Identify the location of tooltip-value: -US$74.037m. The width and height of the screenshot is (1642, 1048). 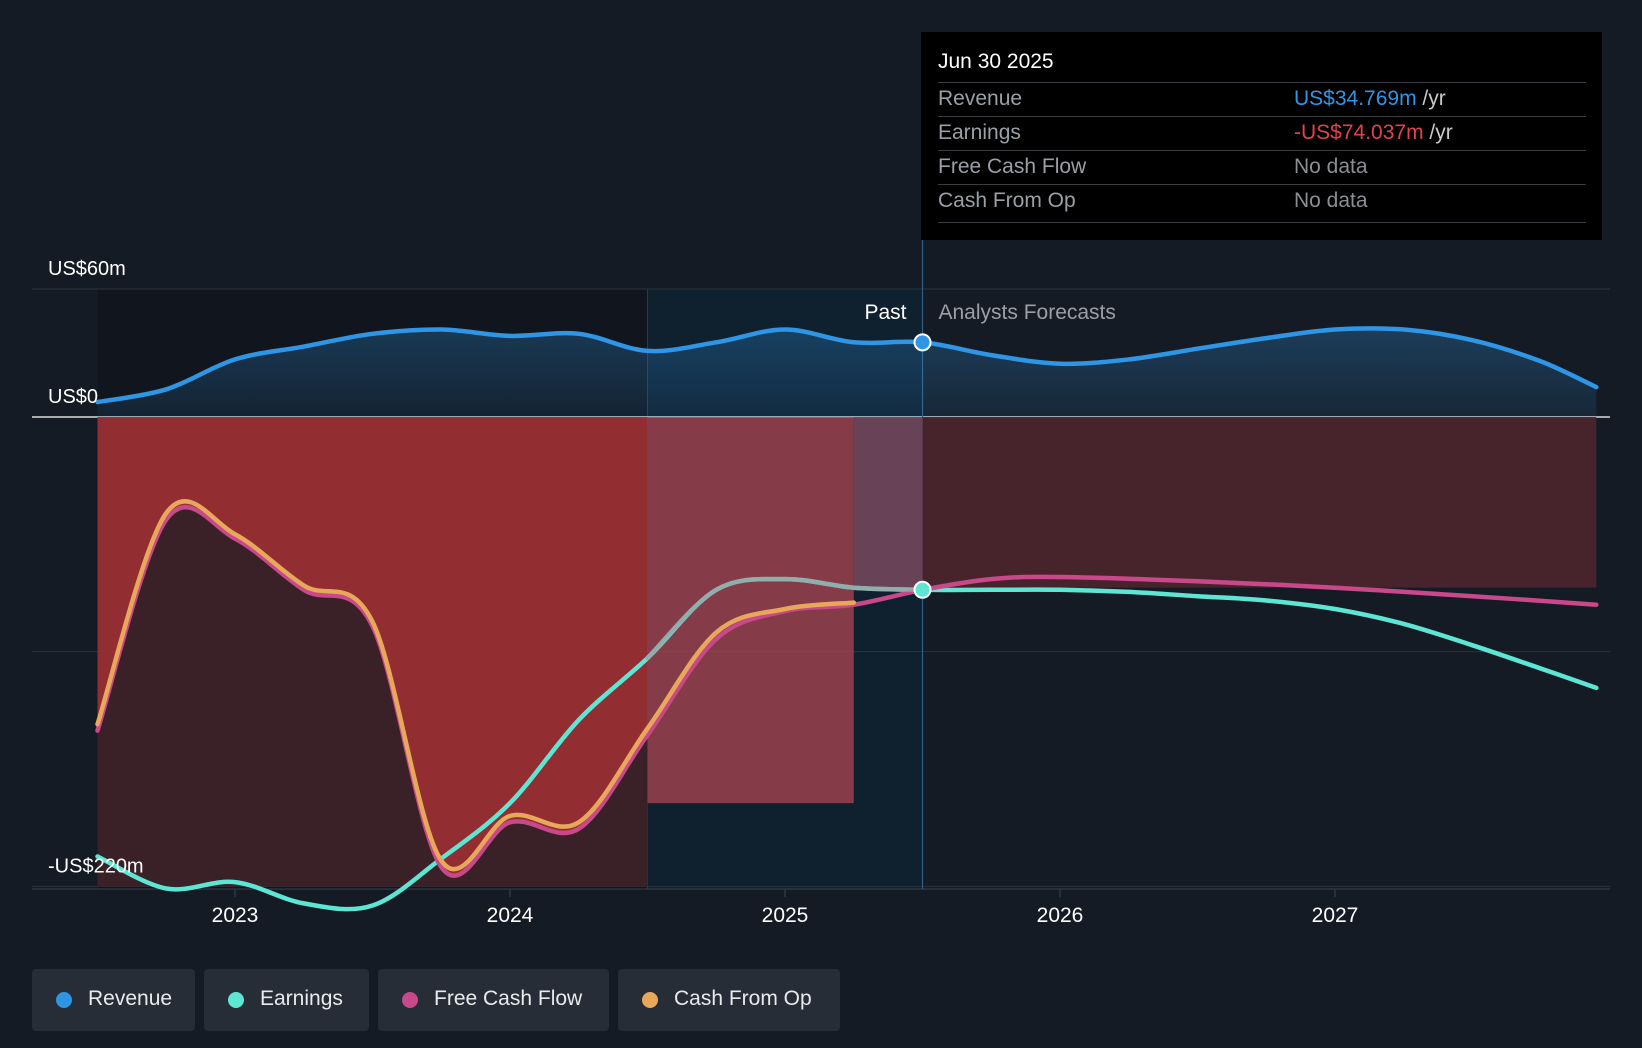
(1359, 132).